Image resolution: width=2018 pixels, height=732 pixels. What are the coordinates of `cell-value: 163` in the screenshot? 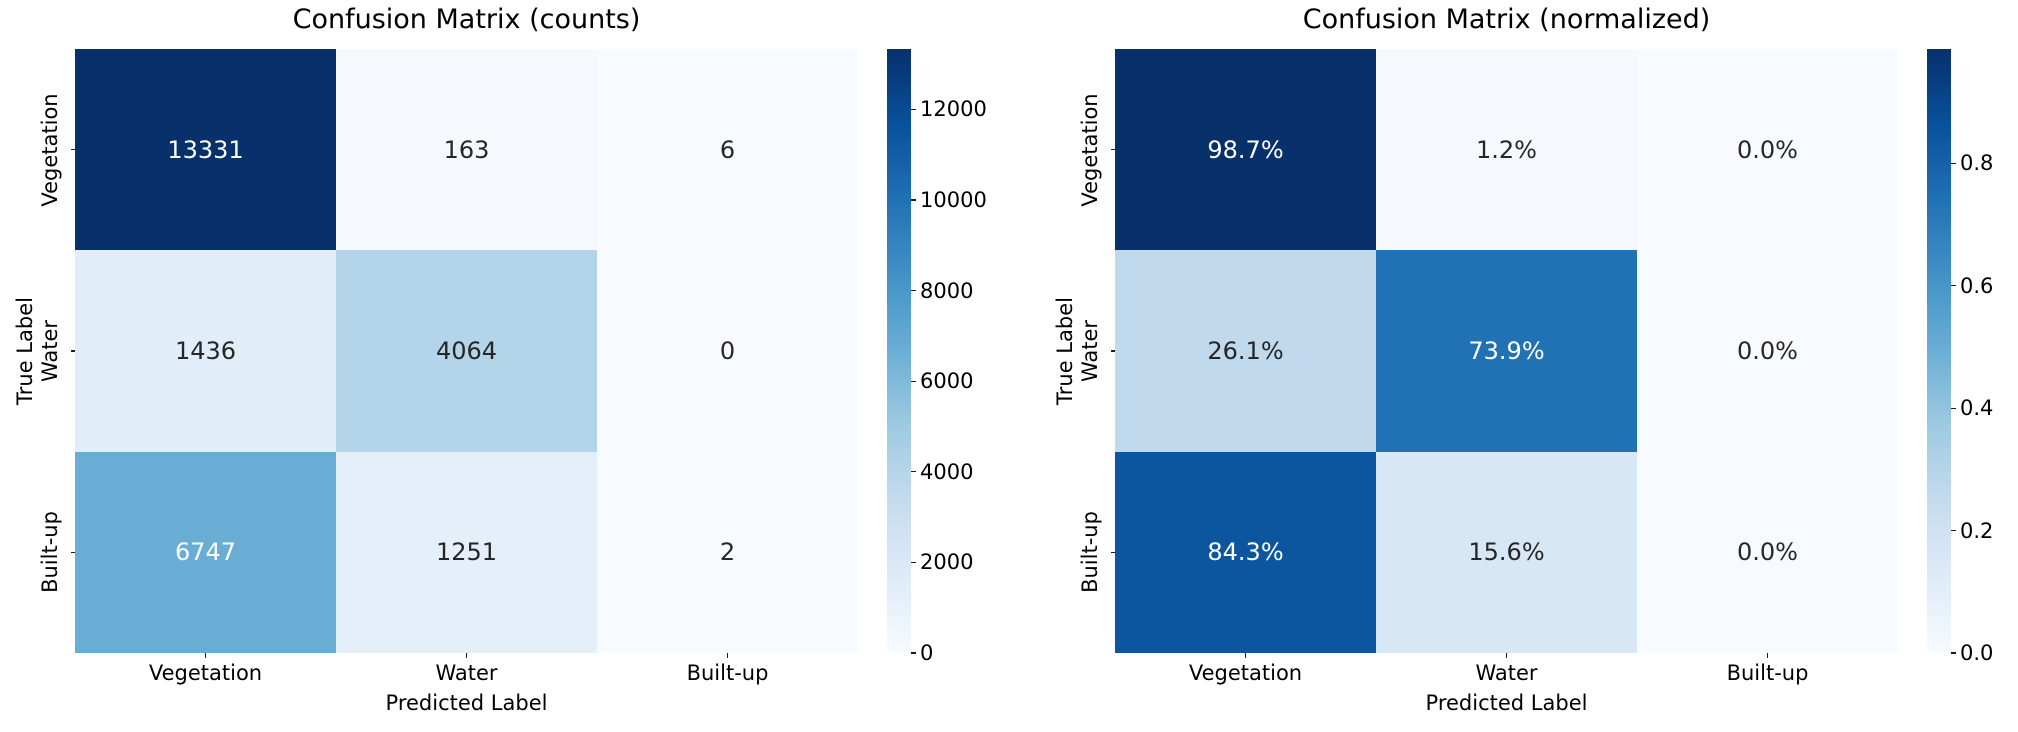 It's located at (466, 149).